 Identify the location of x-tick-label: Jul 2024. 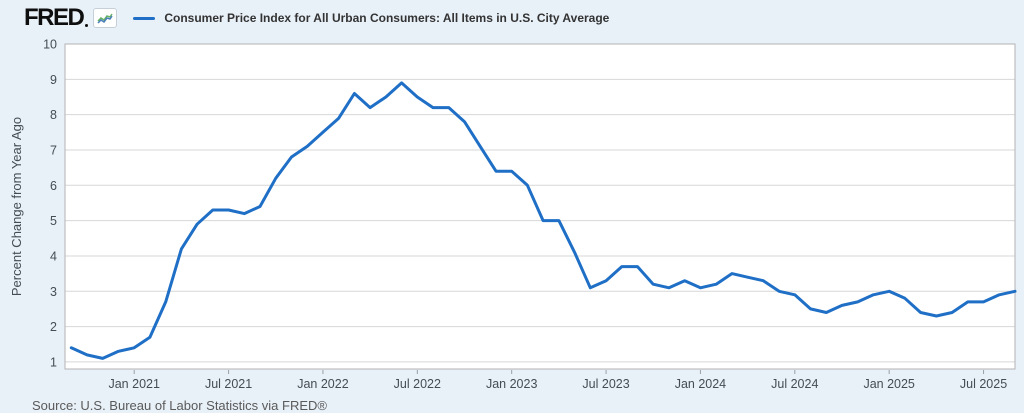
(794, 384).